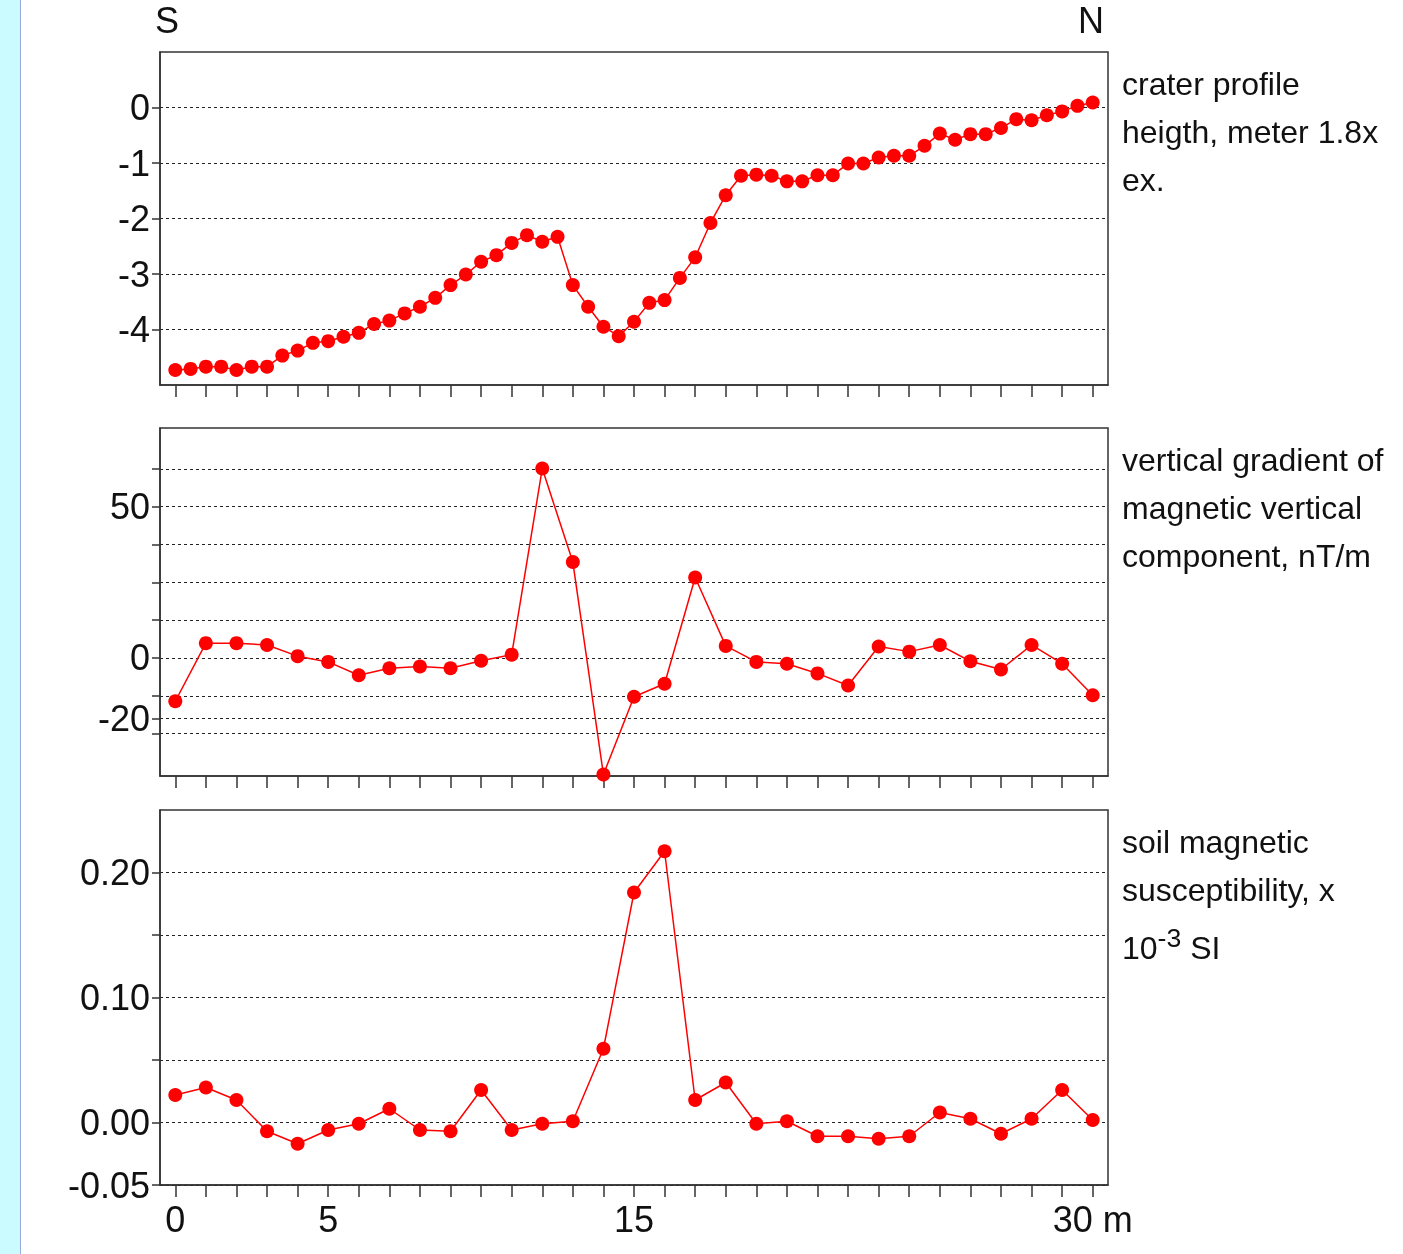  What do you see at coordinates (129, 507) in the screenshot?
I see `y-tick-label: 50` at bounding box center [129, 507].